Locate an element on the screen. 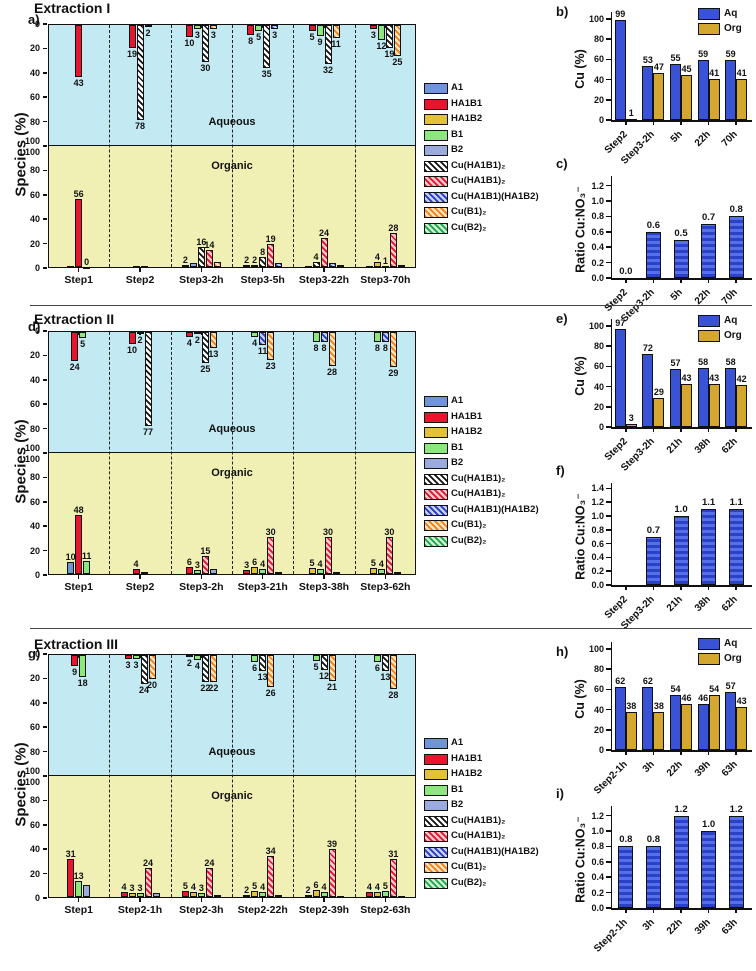 Image resolution: width=756 pixels, height=971 pixels. bar-value-label: 5 is located at coordinates (312, 562).